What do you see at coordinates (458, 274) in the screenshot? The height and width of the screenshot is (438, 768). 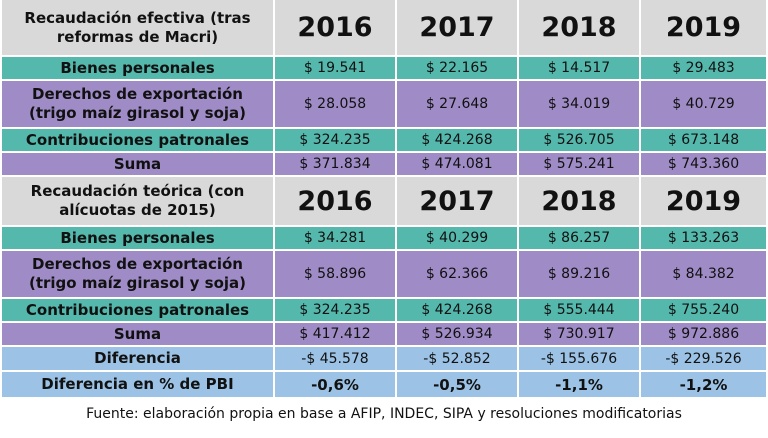 I see `cell-value: $ 62.366` at bounding box center [458, 274].